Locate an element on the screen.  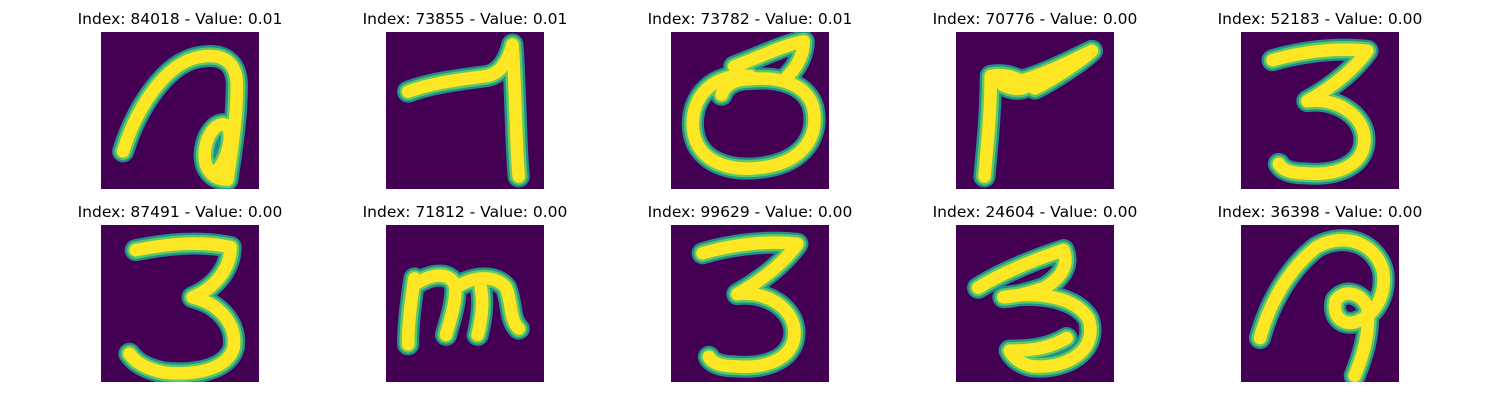
image-panel: Index: 71812 - Value: 0.00 is located at coordinates (465, 293).